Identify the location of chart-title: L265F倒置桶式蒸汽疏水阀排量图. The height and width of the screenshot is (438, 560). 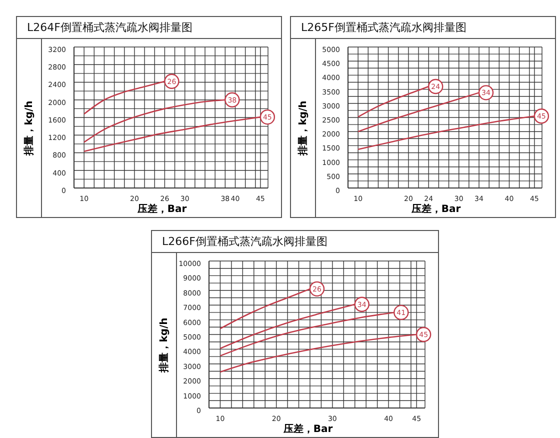
(423, 28).